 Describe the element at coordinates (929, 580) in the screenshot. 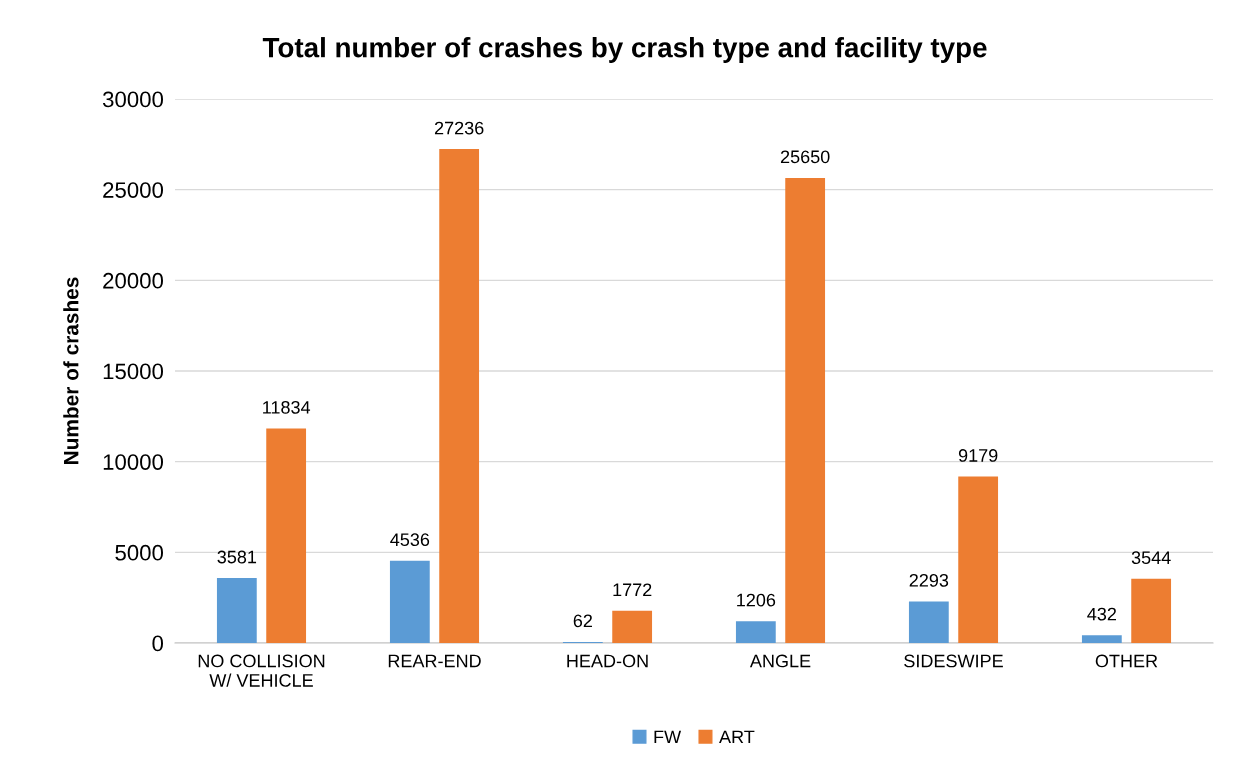

I see `data-label: 2293` at that location.